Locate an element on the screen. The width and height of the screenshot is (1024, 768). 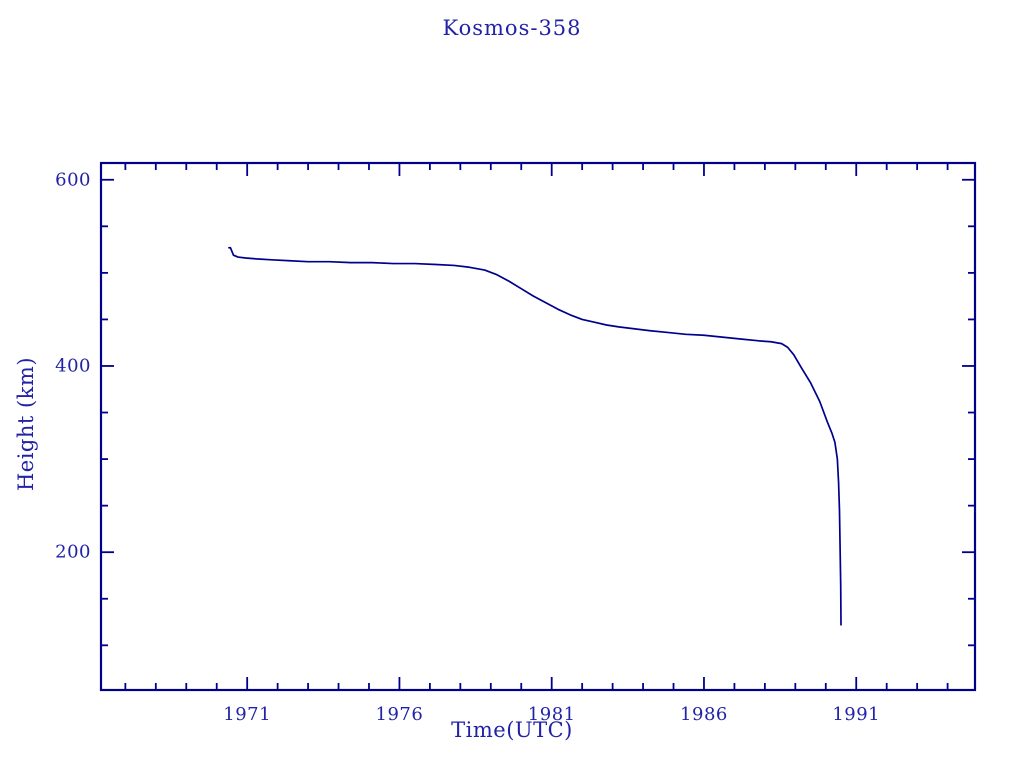
x-tick-label: 1981 is located at coordinates (551, 714).